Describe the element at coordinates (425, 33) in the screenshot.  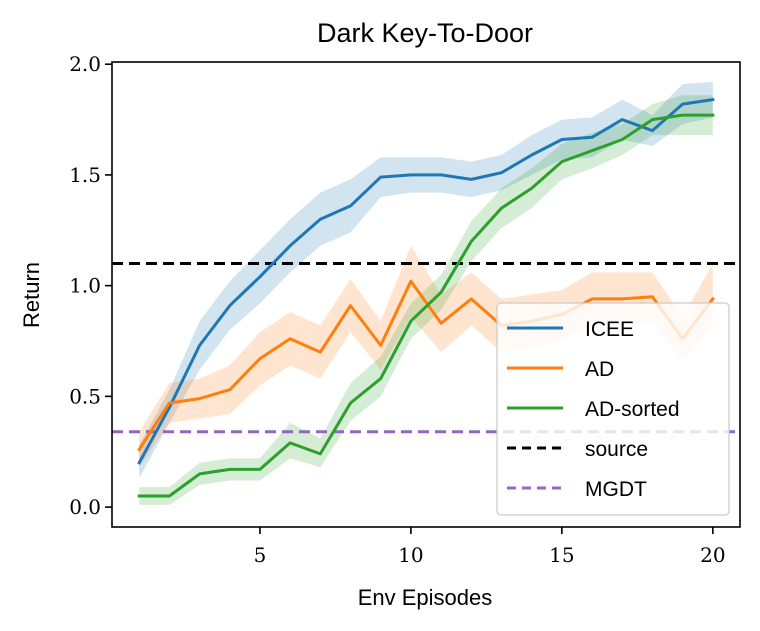
I see `chart-title: Dark Key-To-Door` at that location.